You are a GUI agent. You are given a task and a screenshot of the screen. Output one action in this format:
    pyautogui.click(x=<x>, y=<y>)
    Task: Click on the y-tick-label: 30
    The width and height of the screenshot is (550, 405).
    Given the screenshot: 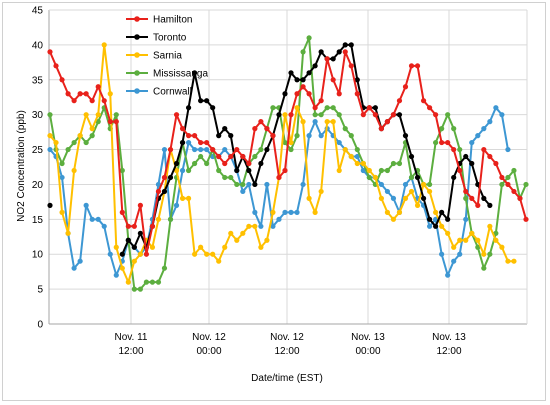 What is the action you would take?
    pyautogui.click(x=38, y=115)
    